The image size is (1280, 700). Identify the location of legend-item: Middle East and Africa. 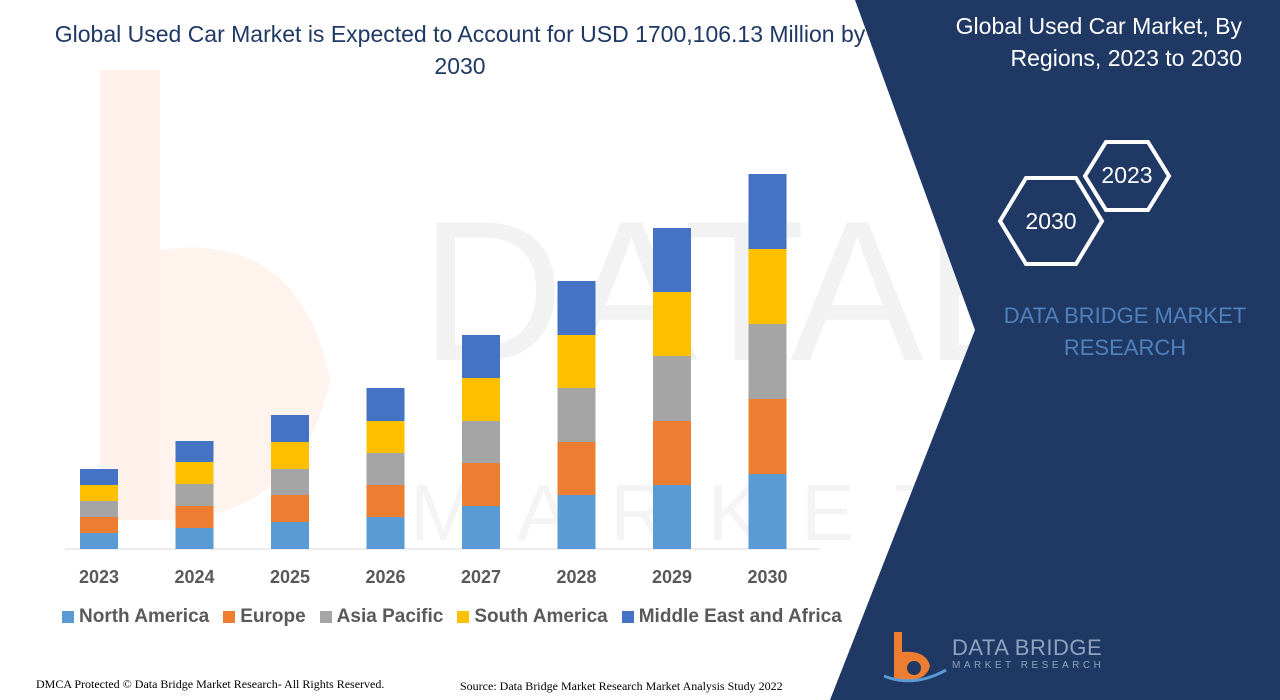
(731, 617).